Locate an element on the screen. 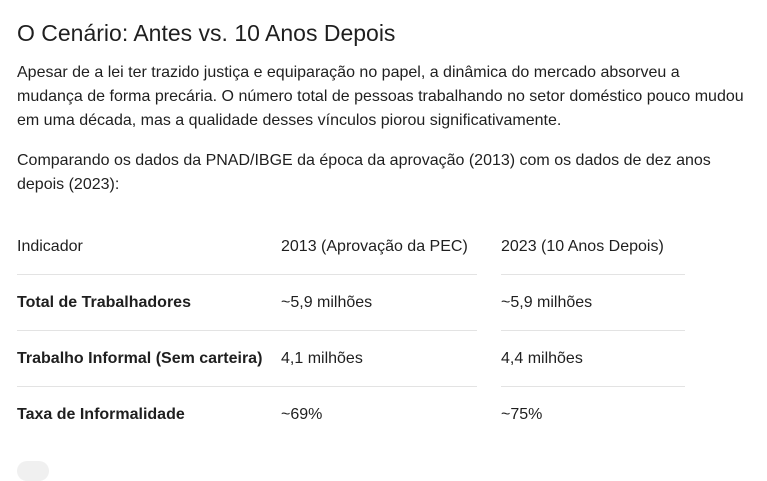 The width and height of the screenshot is (767, 481). section-title: O Cenário: Antes vs. 10 Anos Depois is located at coordinates (206, 33).